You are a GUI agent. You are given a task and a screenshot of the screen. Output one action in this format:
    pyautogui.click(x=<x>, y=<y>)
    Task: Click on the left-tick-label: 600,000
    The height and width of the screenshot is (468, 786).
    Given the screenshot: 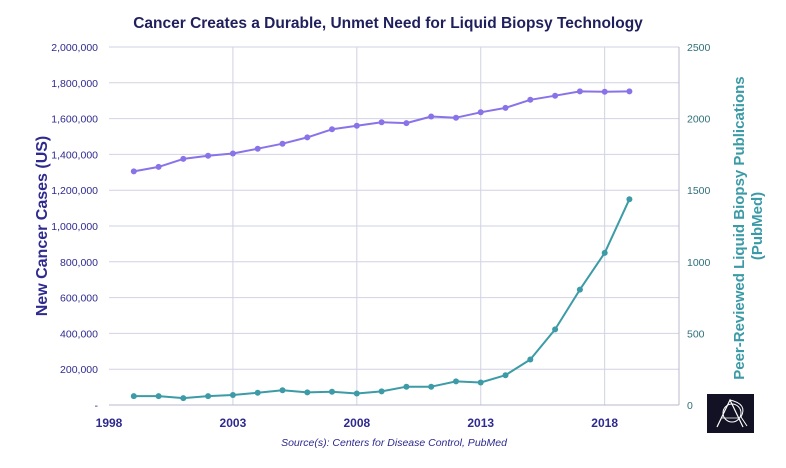 What is the action you would take?
    pyautogui.click(x=79, y=299)
    